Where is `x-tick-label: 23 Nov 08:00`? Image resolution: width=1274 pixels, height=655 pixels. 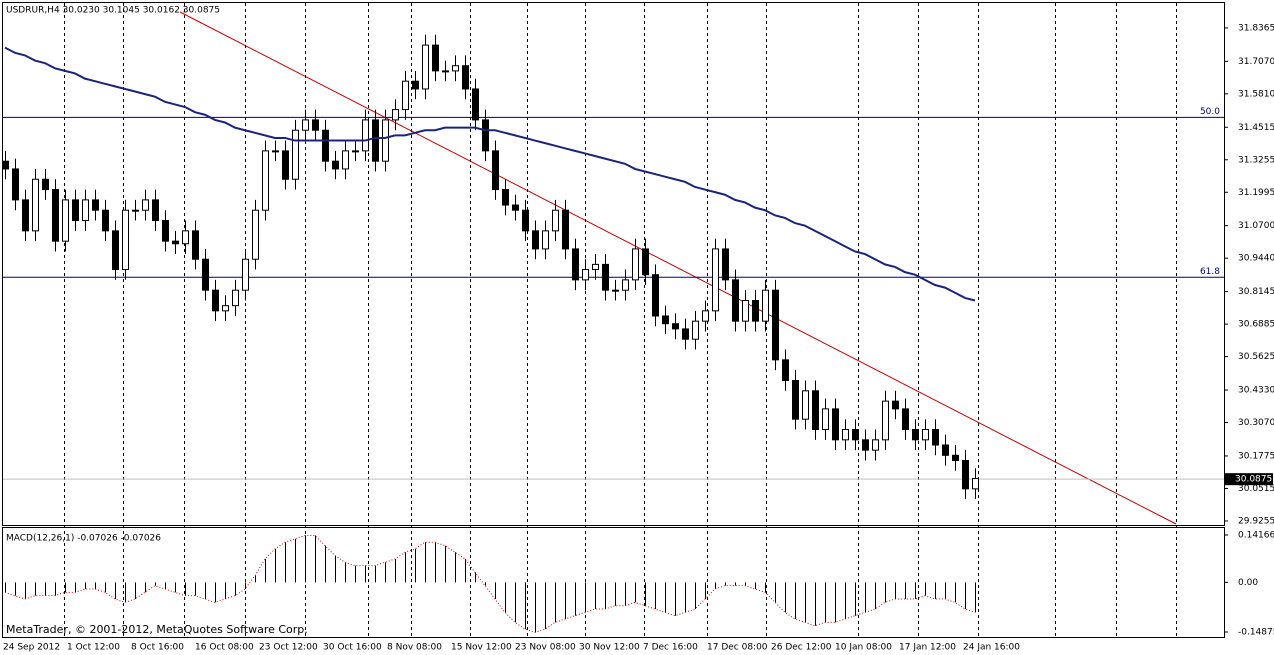
x-tick-label: 23 Nov 08:00 is located at coordinates (545, 648).